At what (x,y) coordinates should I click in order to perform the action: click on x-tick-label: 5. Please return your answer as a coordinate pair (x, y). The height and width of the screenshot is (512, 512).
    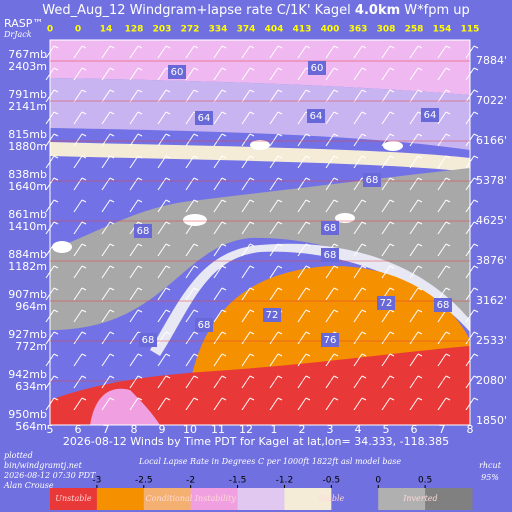
    Looking at the image, I should click on (50, 429).